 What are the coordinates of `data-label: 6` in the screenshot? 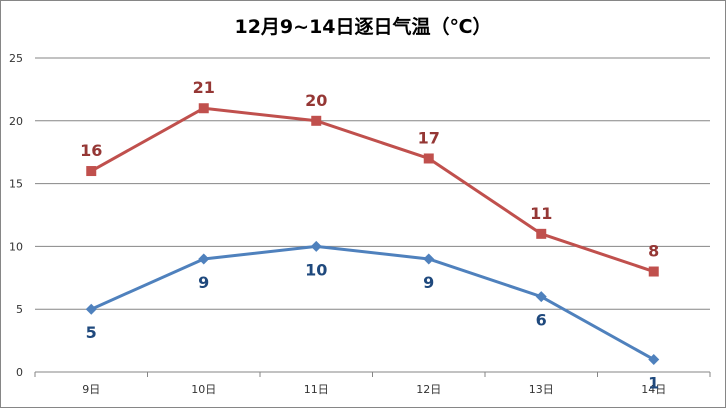 It's located at (541, 320).